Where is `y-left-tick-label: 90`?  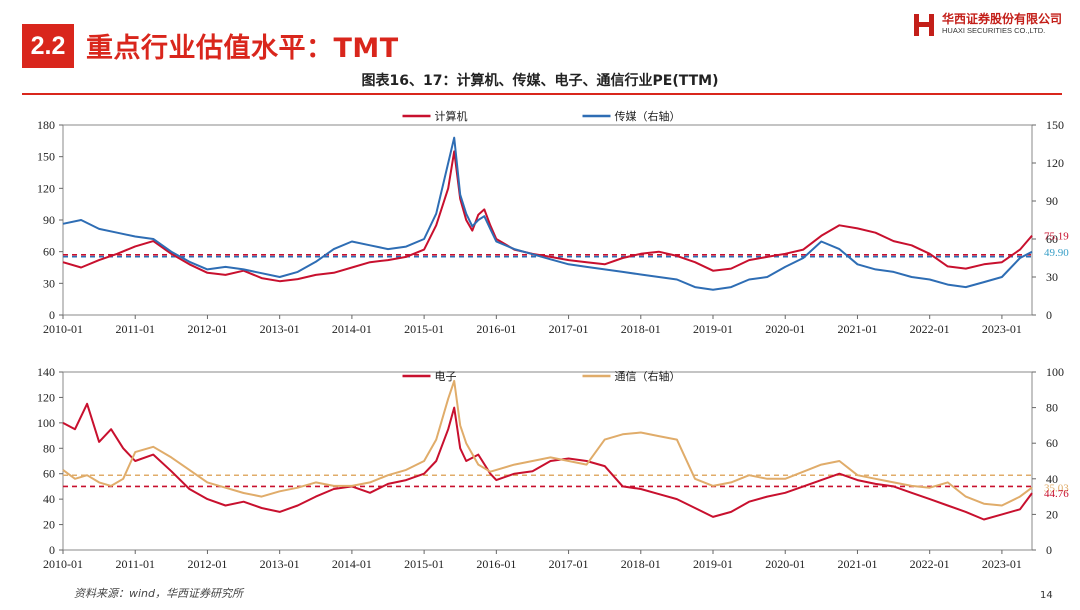 y-left-tick-label: 90 is located at coordinates (49, 220).